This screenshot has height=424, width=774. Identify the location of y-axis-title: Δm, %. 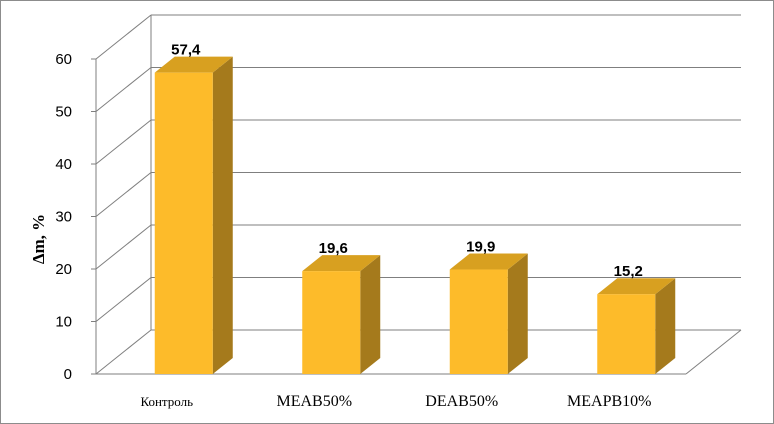
(38, 239).